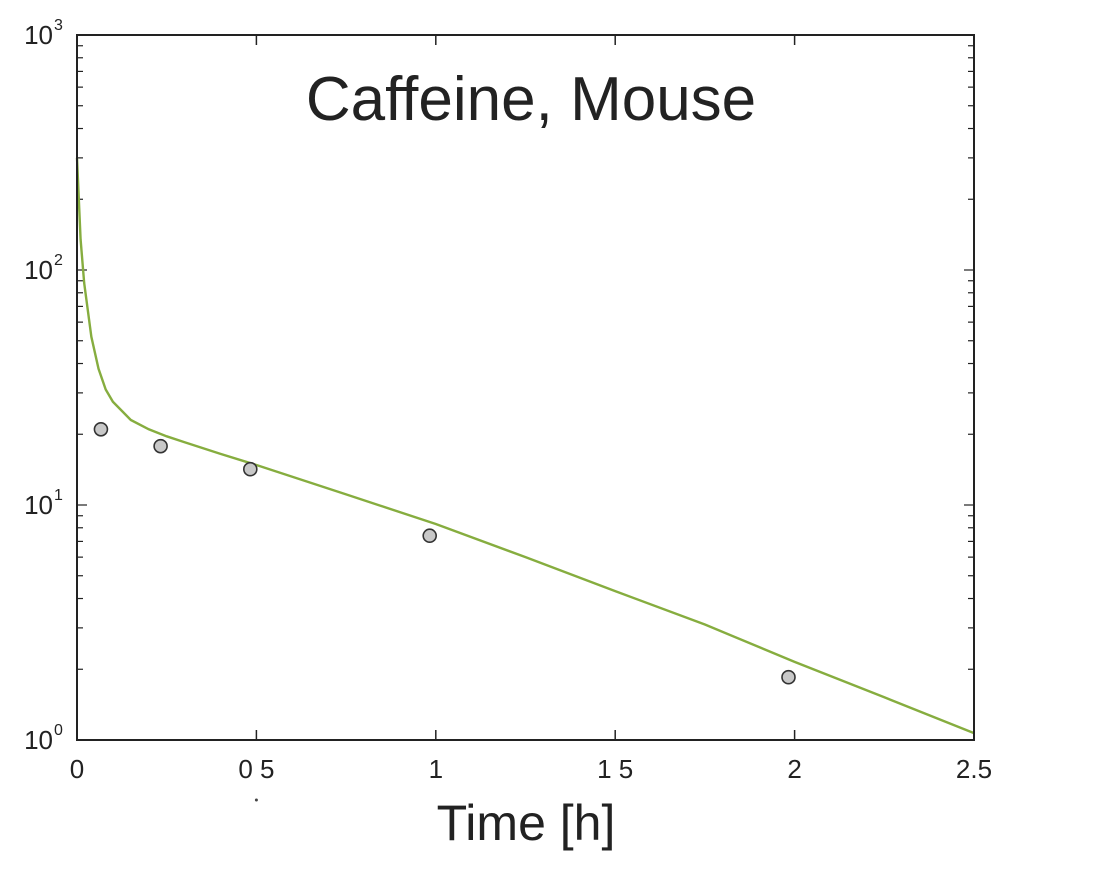 Image resolution: width=1115 pixels, height=889 pixels. I want to click on y-tick-label: 10 3, so click(43, 33).